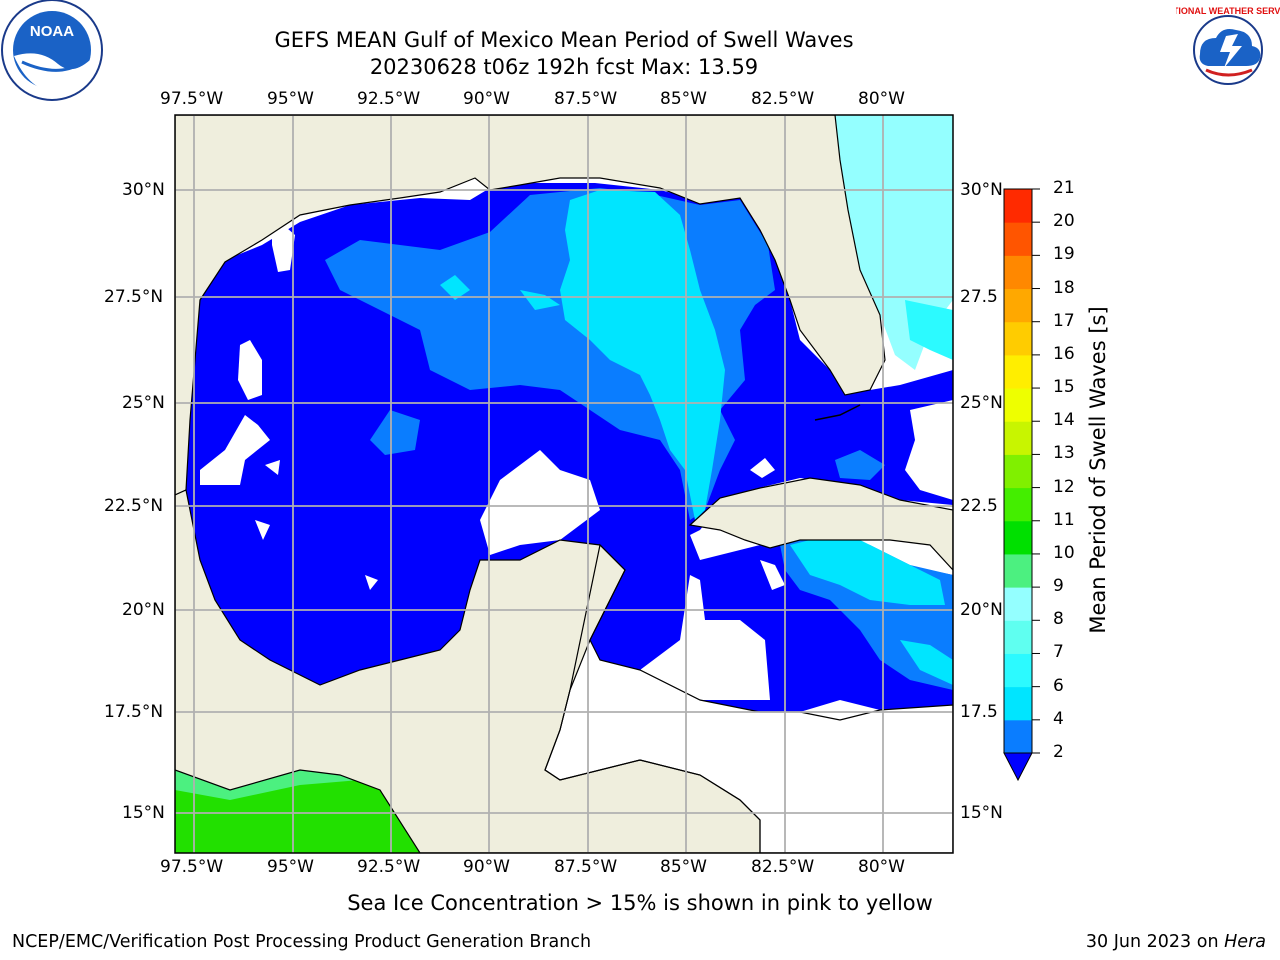 This screenshot has width=1280, height=960. Describe the element at coordinates (267, 785) in the screenshot. I see `swell-region-green` at that location.